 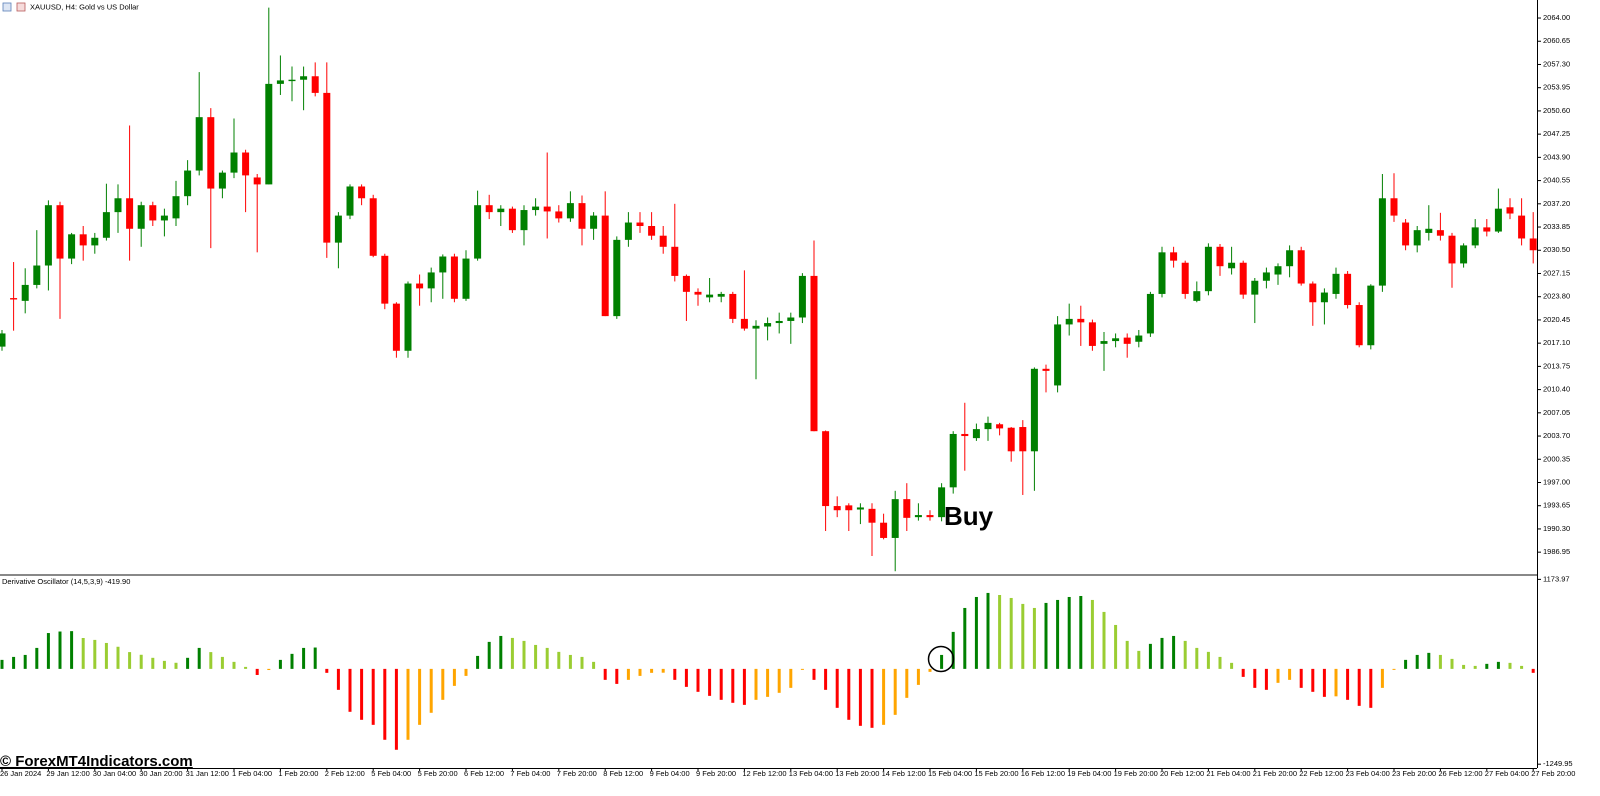 I want to click on x-tick-label: 16 Feb 12:00, so click(x=1043, y=773).